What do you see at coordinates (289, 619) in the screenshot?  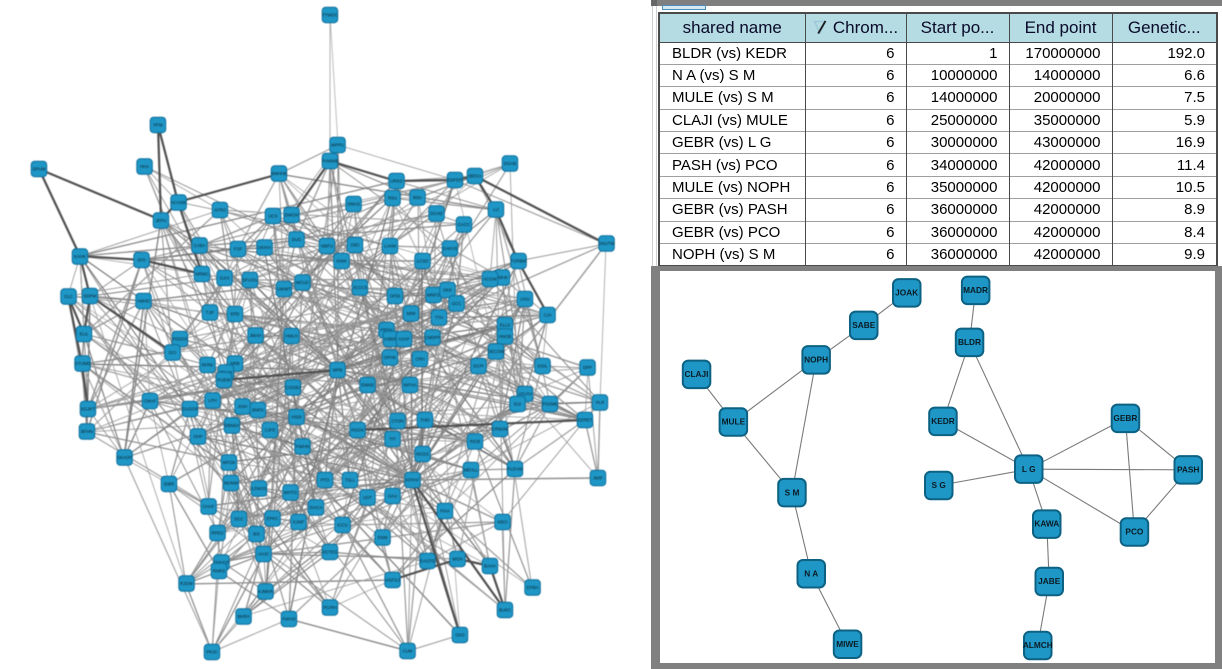 I see `svg-text: FWHO` at bounding box center [289, 619].